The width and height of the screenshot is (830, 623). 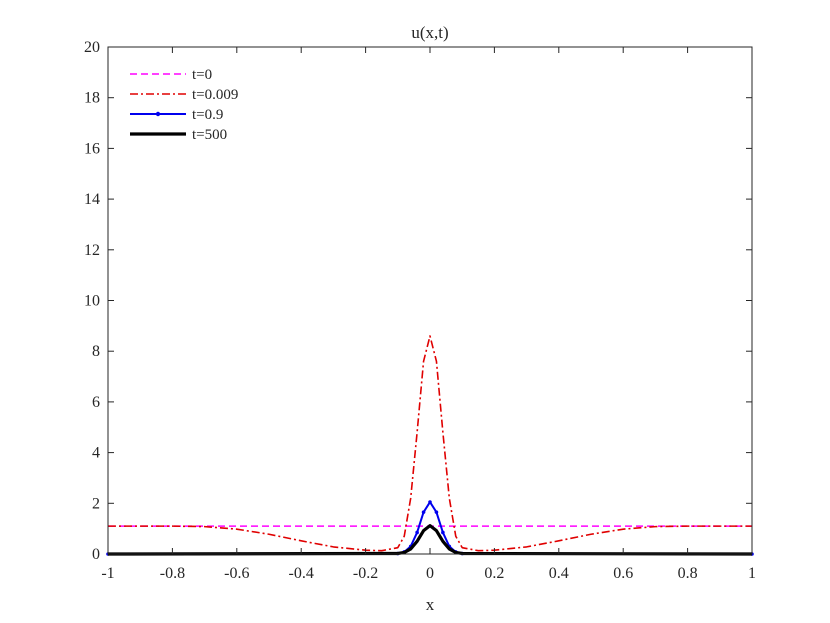 I want to click on x-tick-label: 0.4, so click(x=559, y=573).